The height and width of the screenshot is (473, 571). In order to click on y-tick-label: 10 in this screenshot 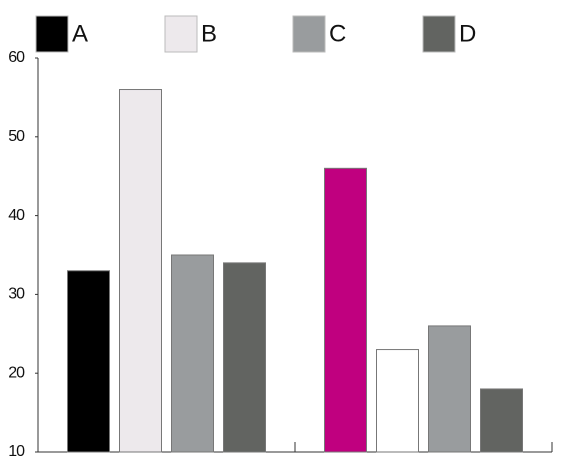, I will do `click(16, 451)`.